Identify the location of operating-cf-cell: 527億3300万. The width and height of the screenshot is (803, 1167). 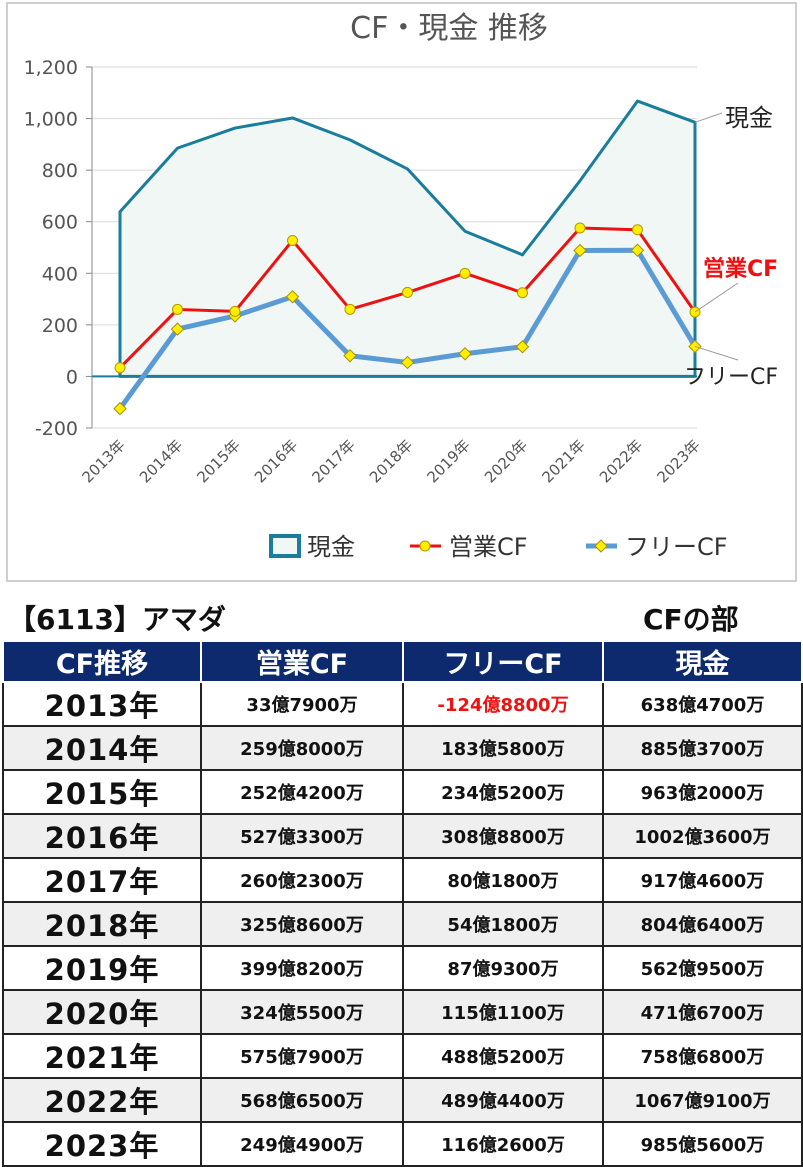
(302, 836).